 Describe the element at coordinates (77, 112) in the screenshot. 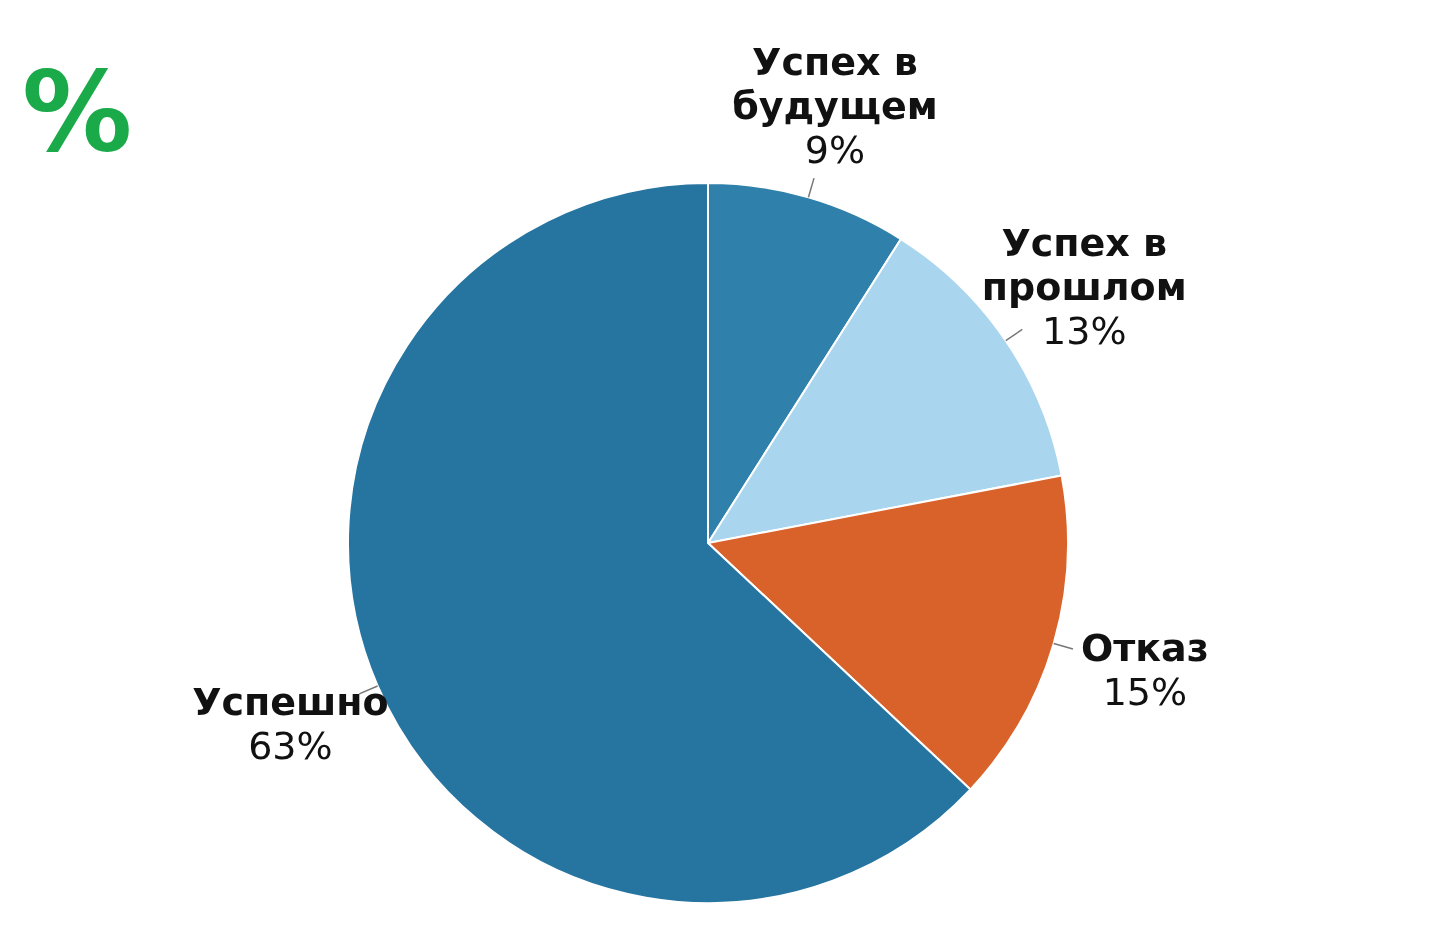

I see `chart-title: %` at that location.